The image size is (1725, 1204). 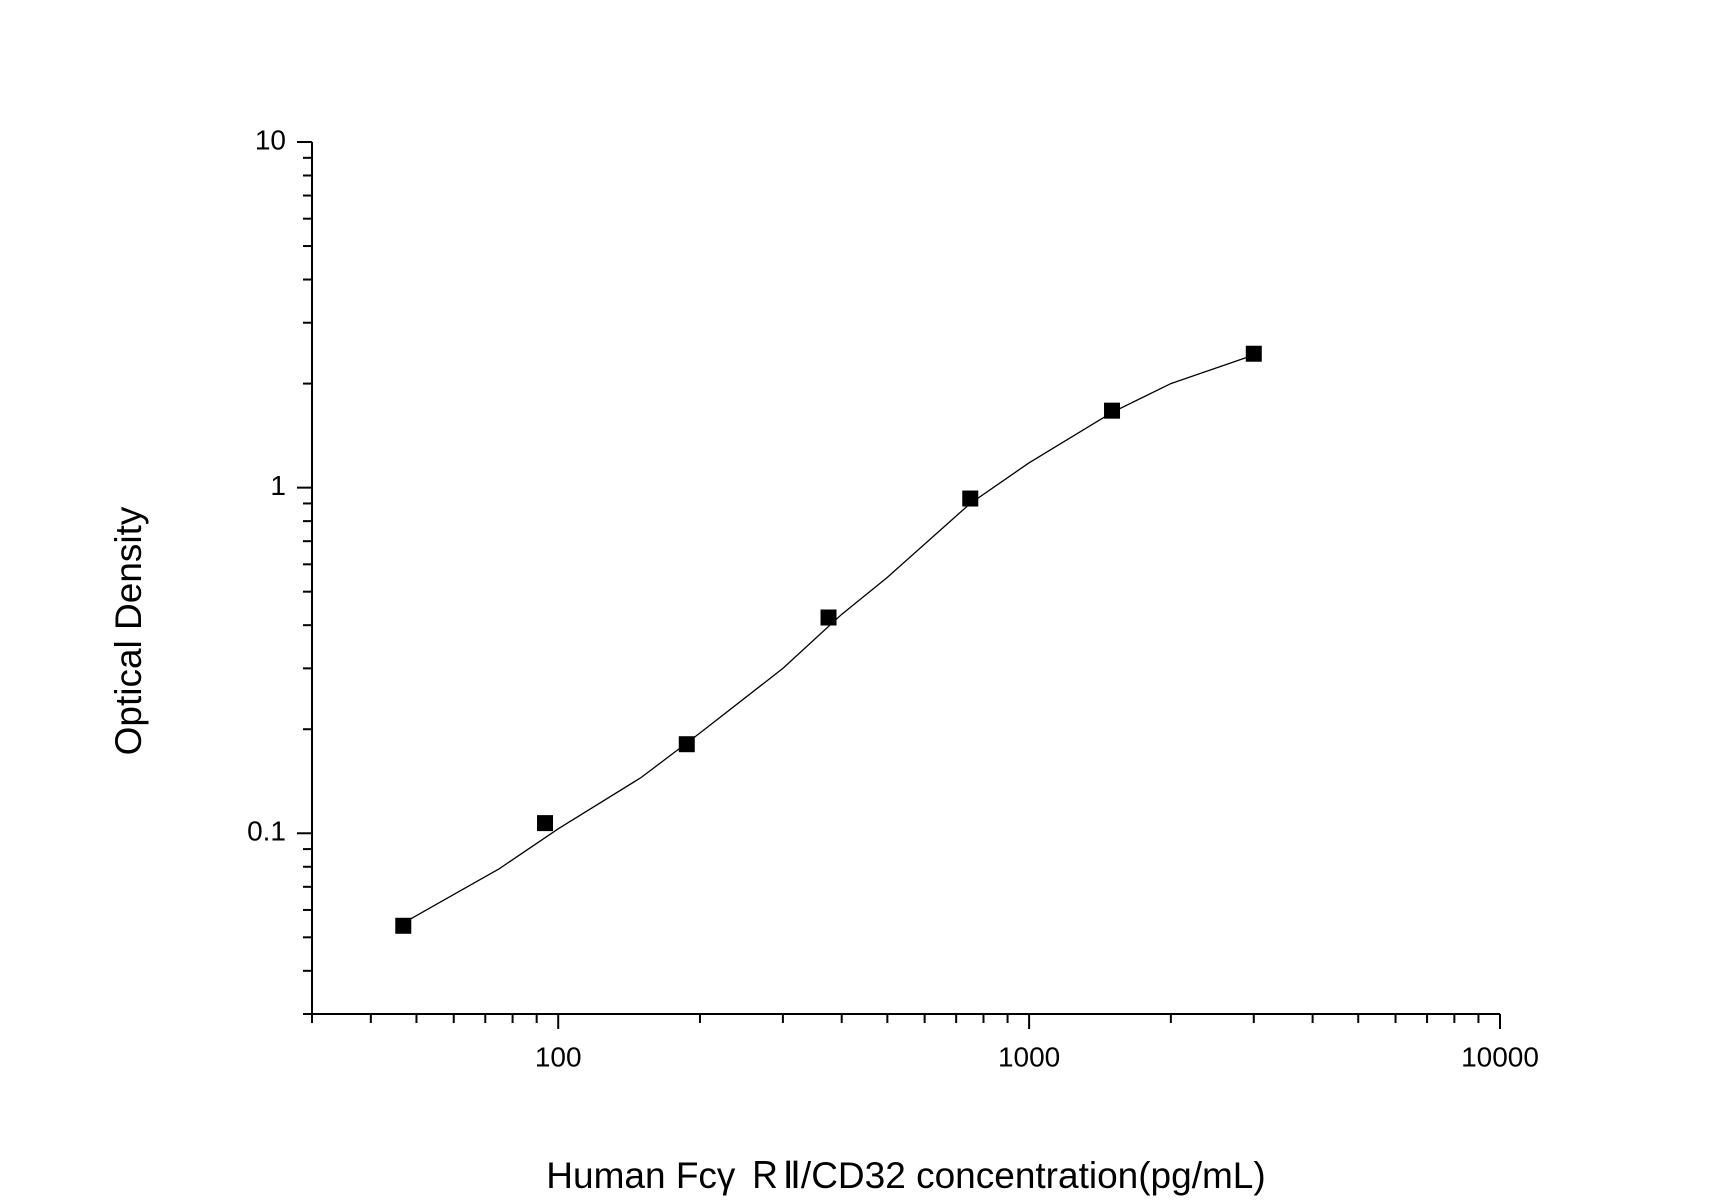 What do you see at coordinates (128, 630) in the screenshot?
I see `y-axis-label: Optical Density` at bounding box center [128, 630].